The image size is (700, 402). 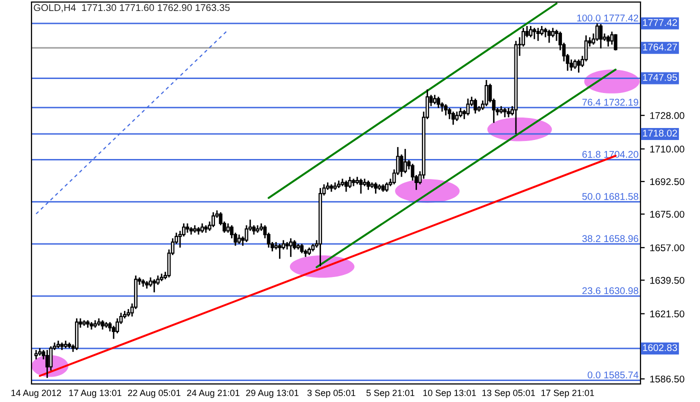 I want to click on y-tick-label: 1675.00, so click(x=667, y=214).